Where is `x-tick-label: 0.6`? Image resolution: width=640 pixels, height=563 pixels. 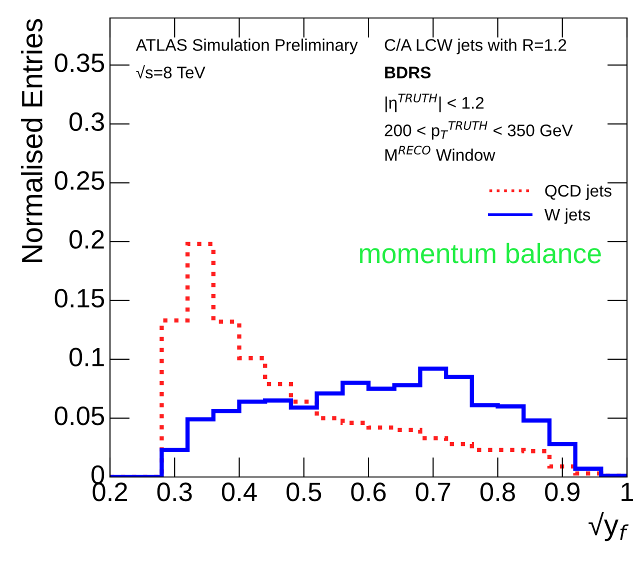
x-tick-label: 0.6 is located at coordinates (368, 492).